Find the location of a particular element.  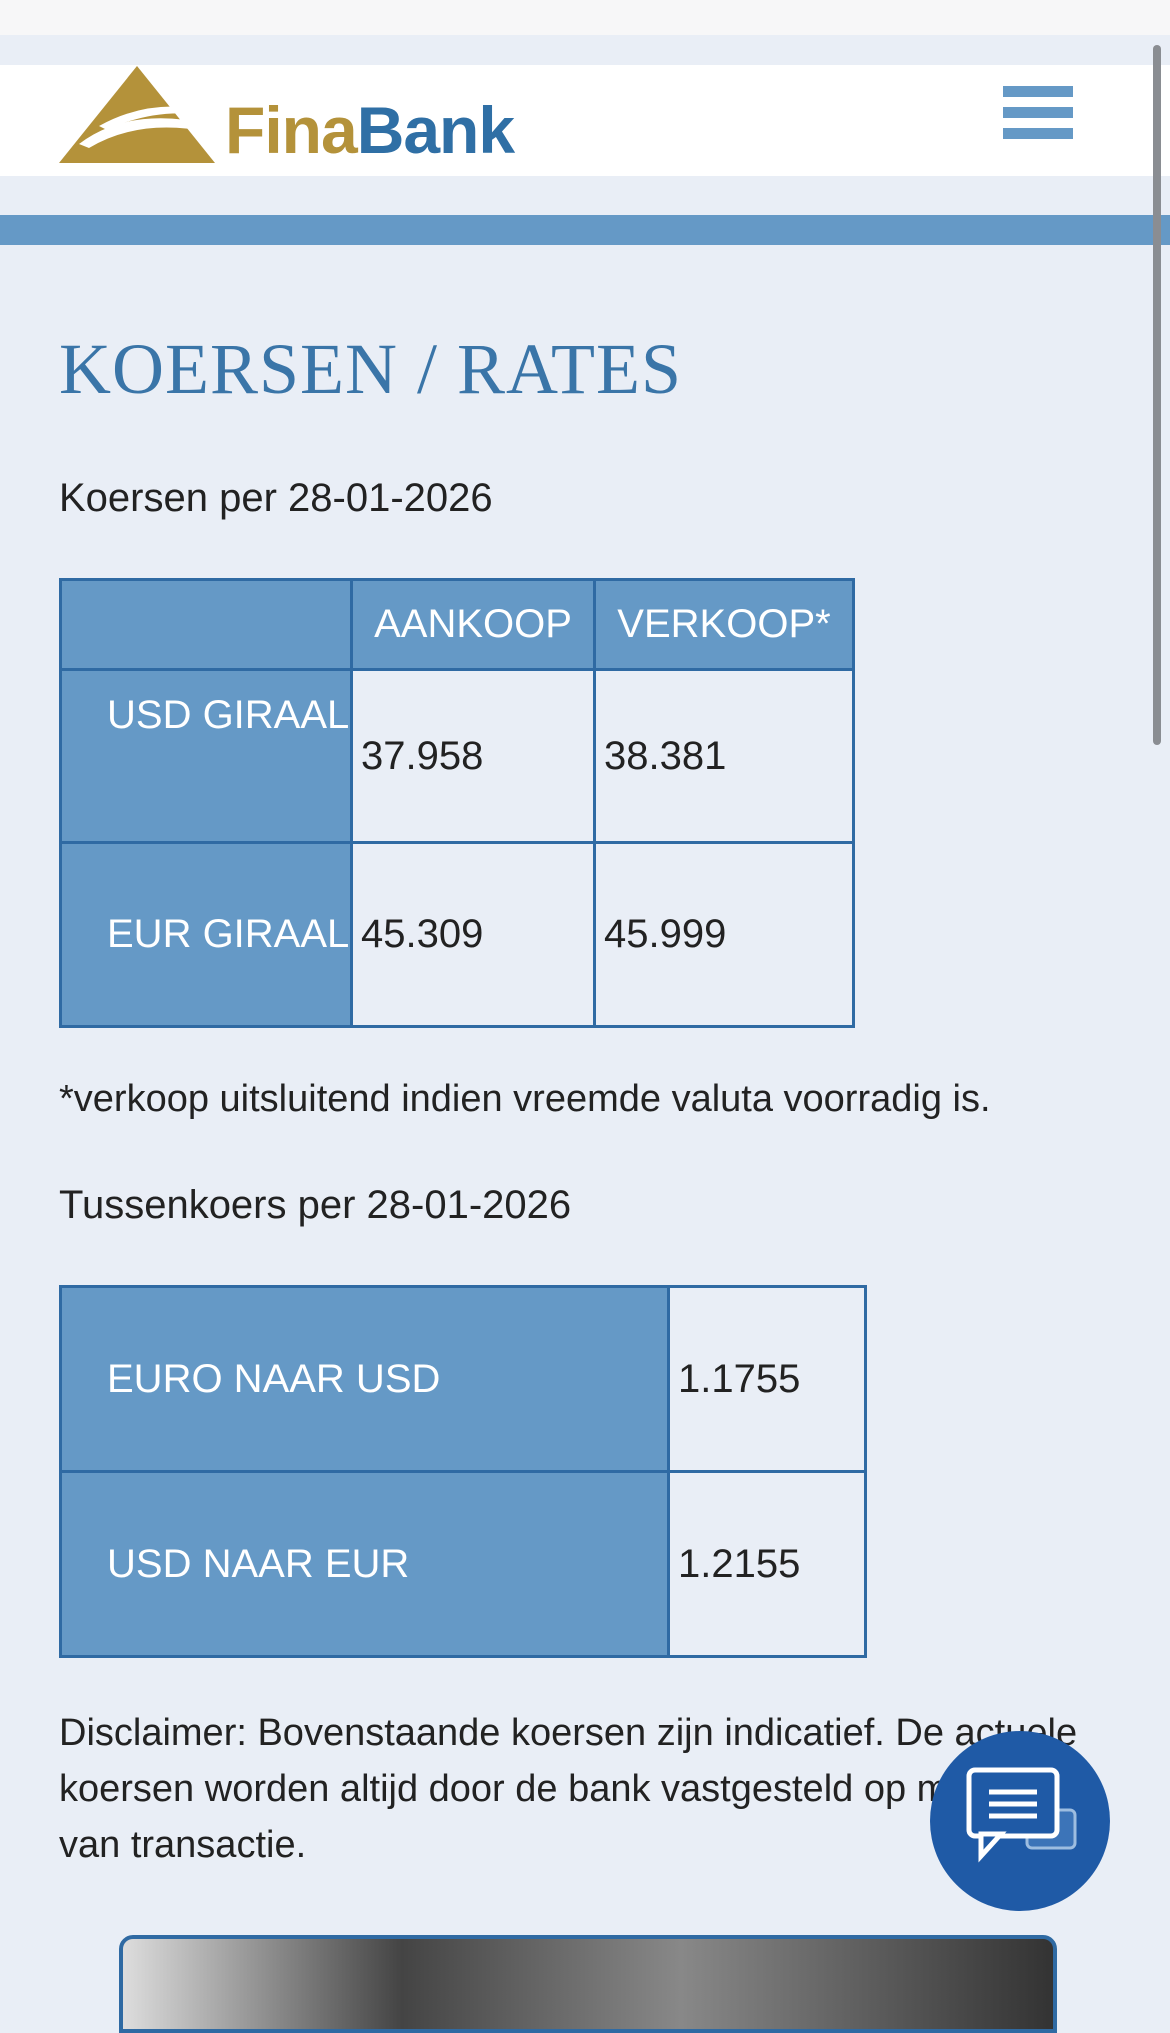

row-label: EURO NAAR USD is located at coordinates (364, 1379).